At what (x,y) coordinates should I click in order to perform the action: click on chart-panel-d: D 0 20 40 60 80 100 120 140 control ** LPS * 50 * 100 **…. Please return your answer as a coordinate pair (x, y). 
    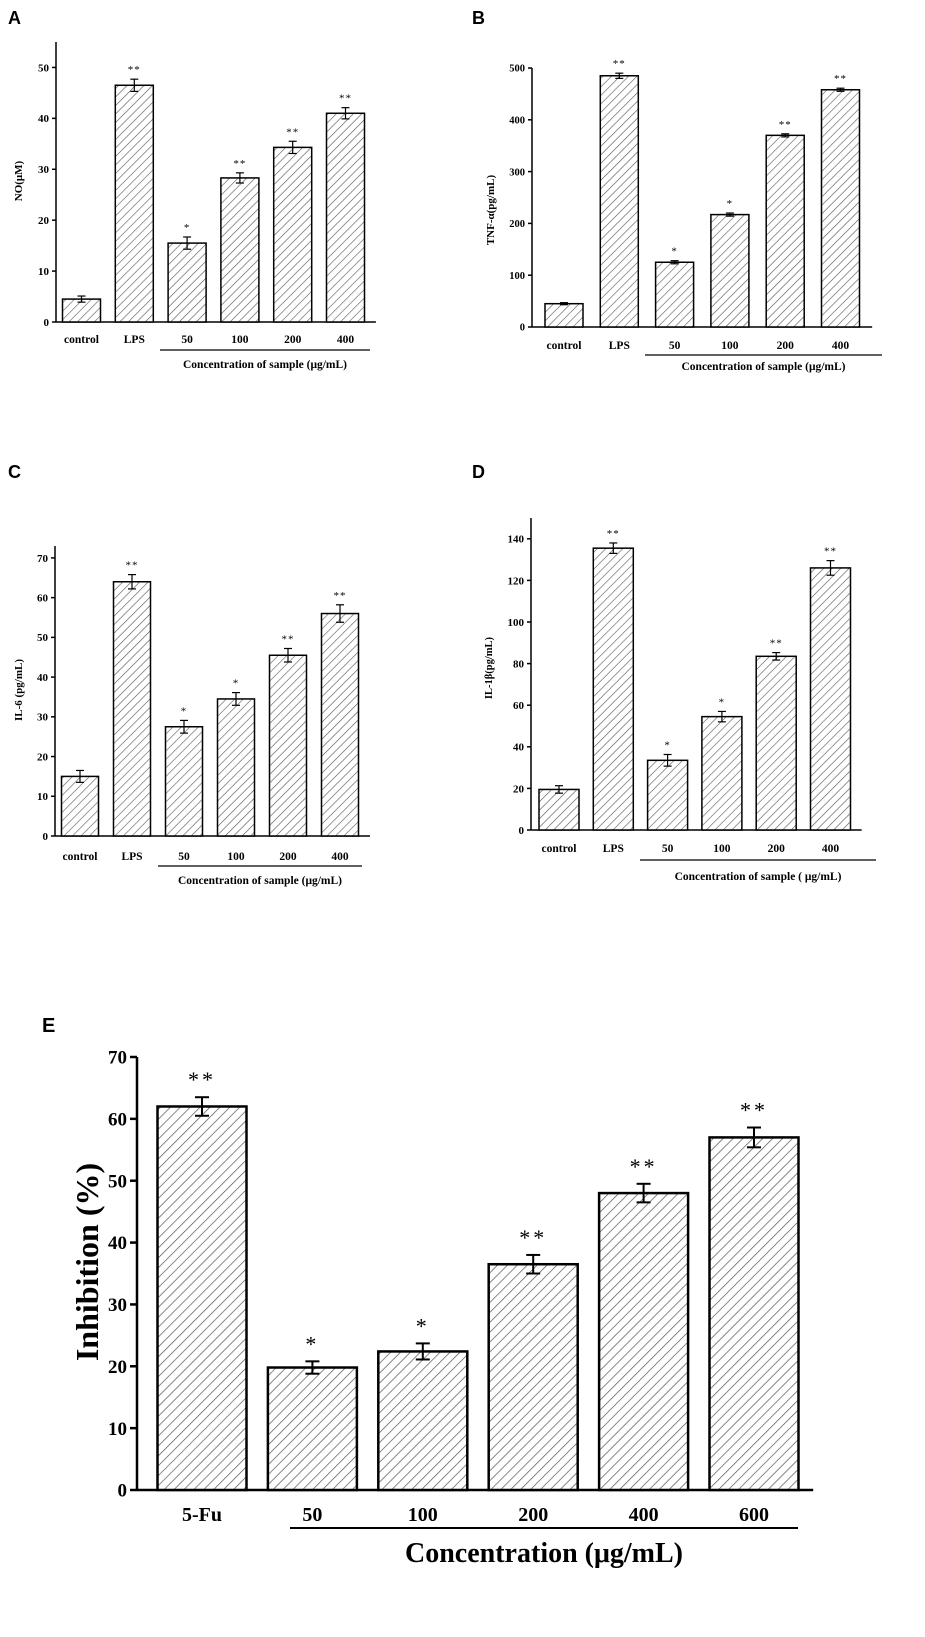
    Looking at the image, I should click on (674, 672).